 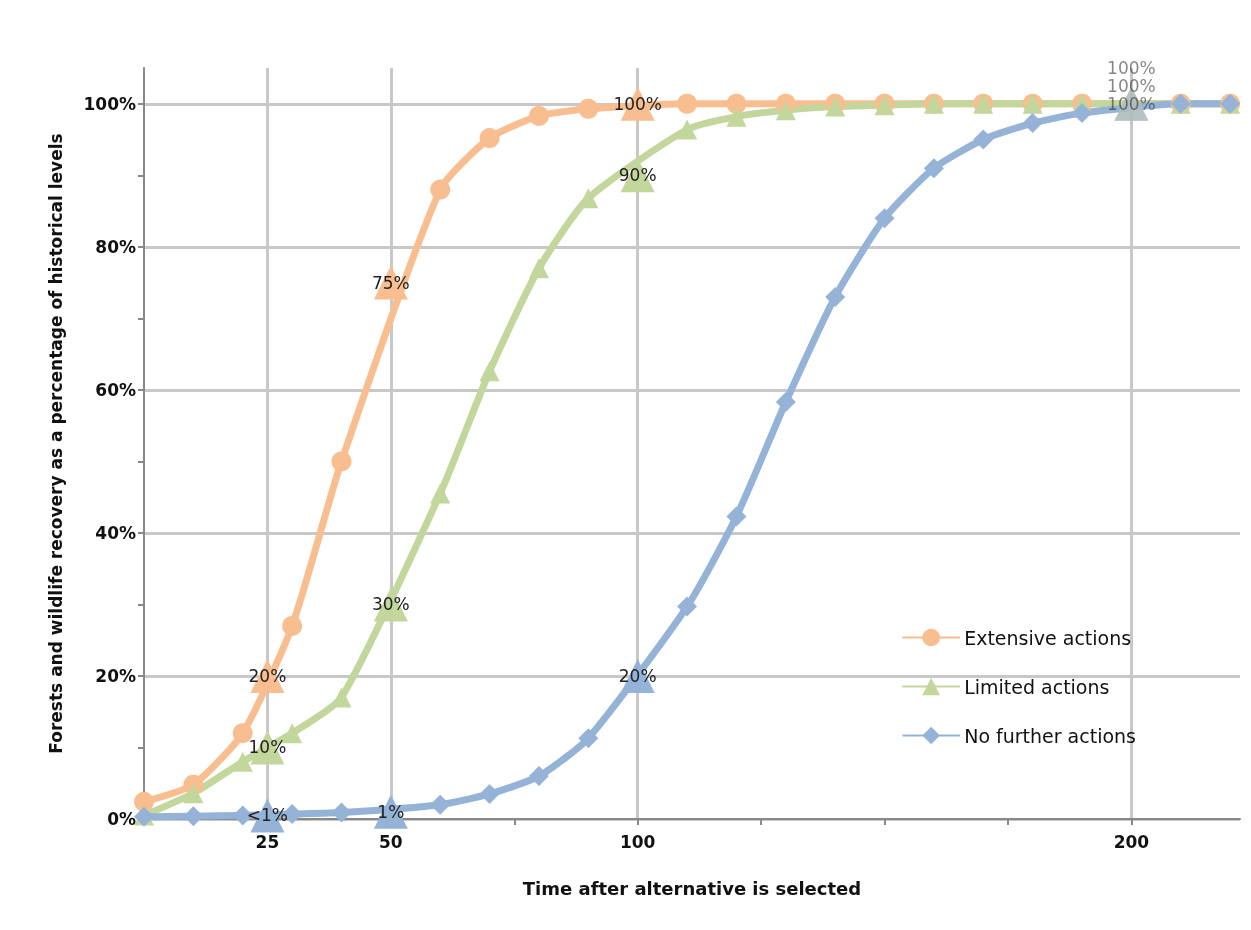 I want to click on legend-label: No further actions, so click(x=1050, y=735).